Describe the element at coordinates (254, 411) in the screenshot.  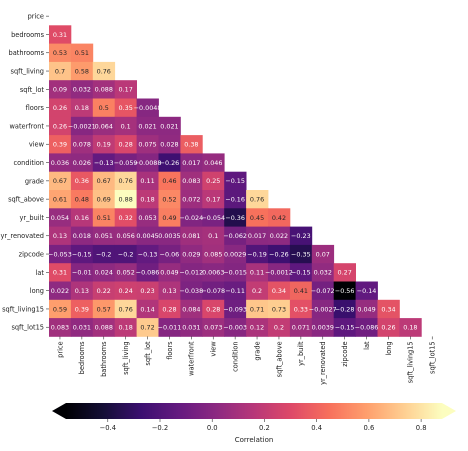
I see `colorbar-gradient` at that location.